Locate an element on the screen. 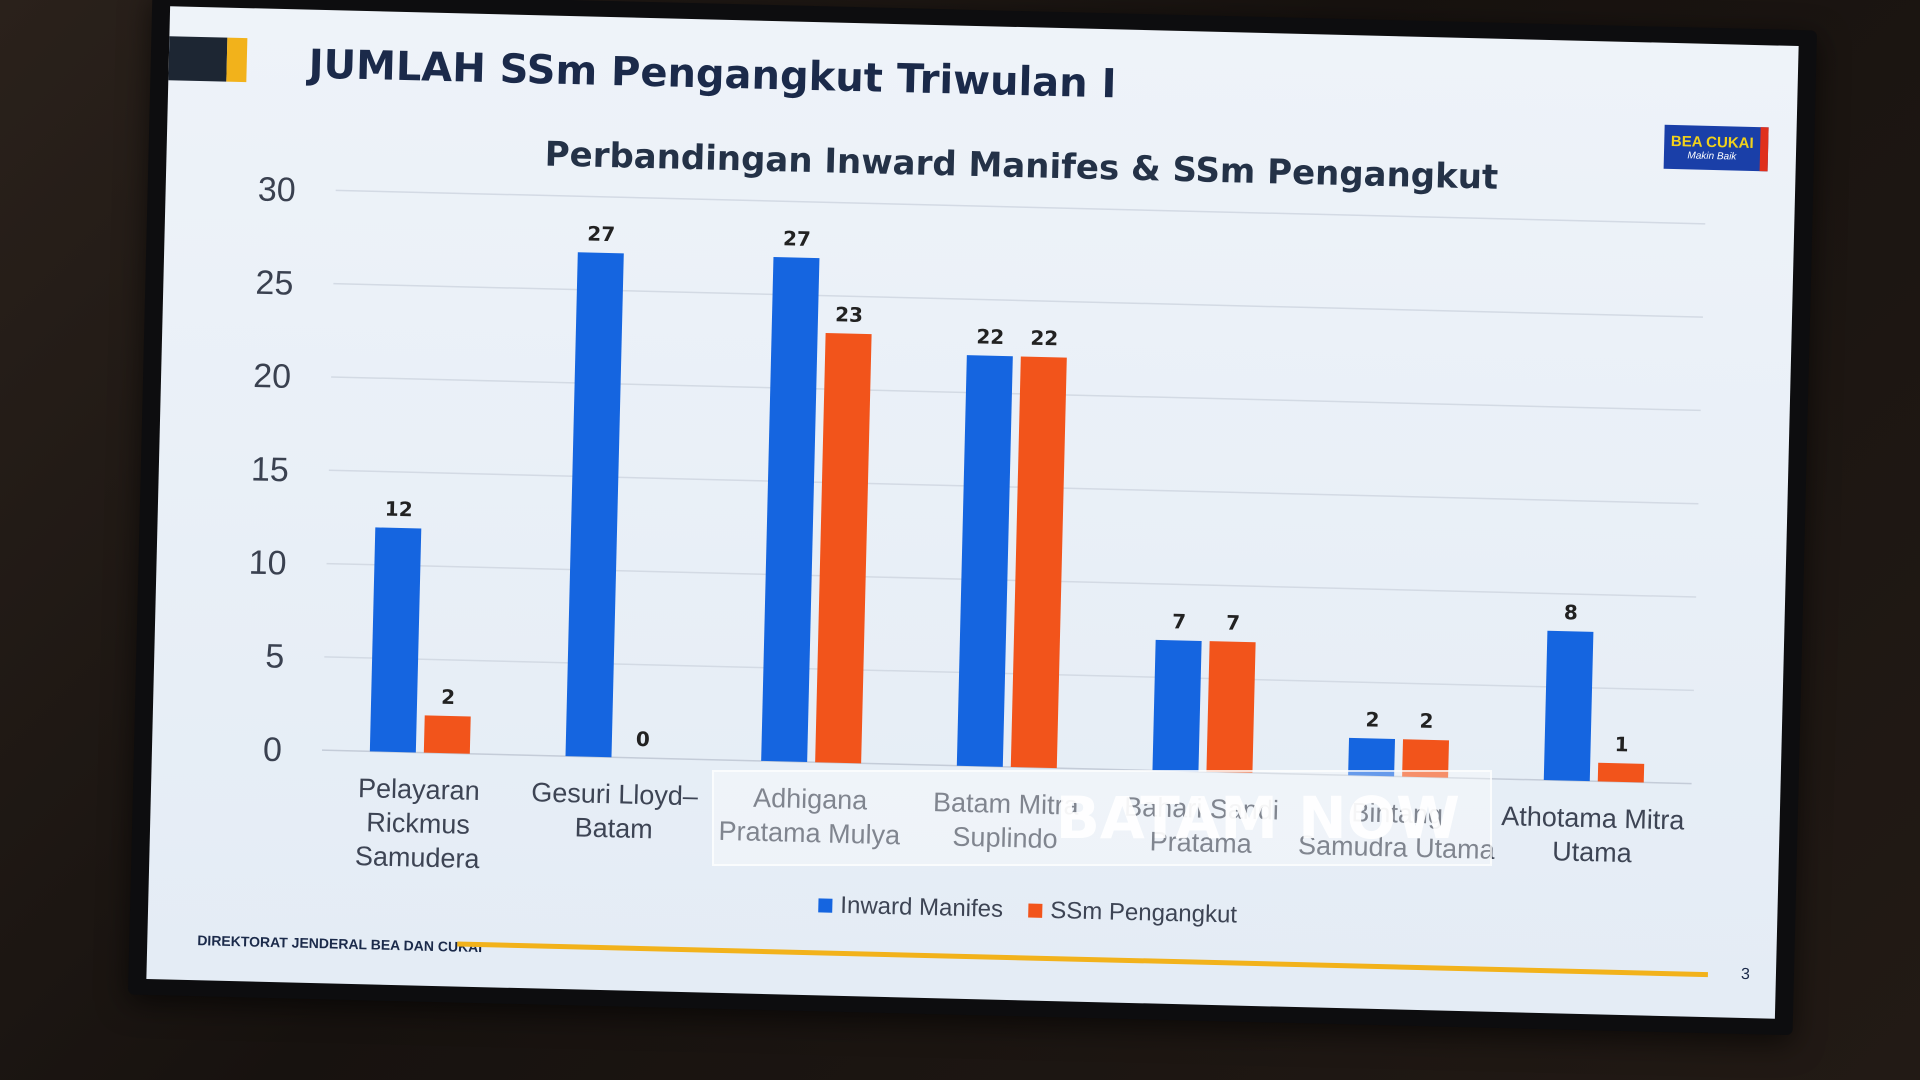  category-label: Suplindo is located at coordinates (1005, 838).